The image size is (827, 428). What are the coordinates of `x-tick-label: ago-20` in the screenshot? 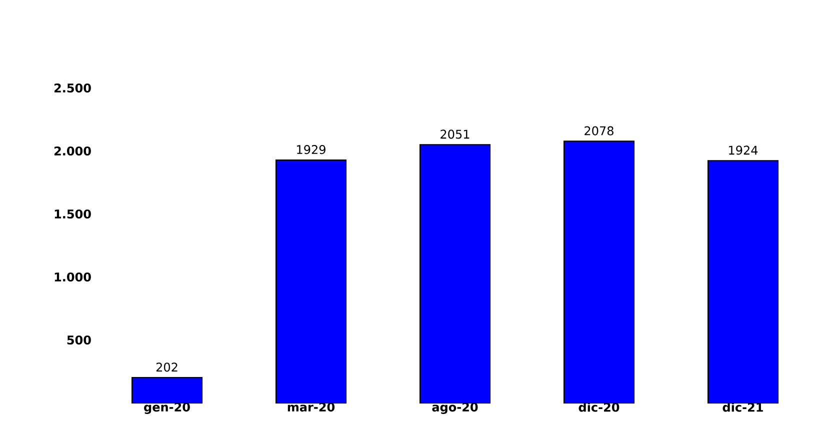 It's located at (455, 408).